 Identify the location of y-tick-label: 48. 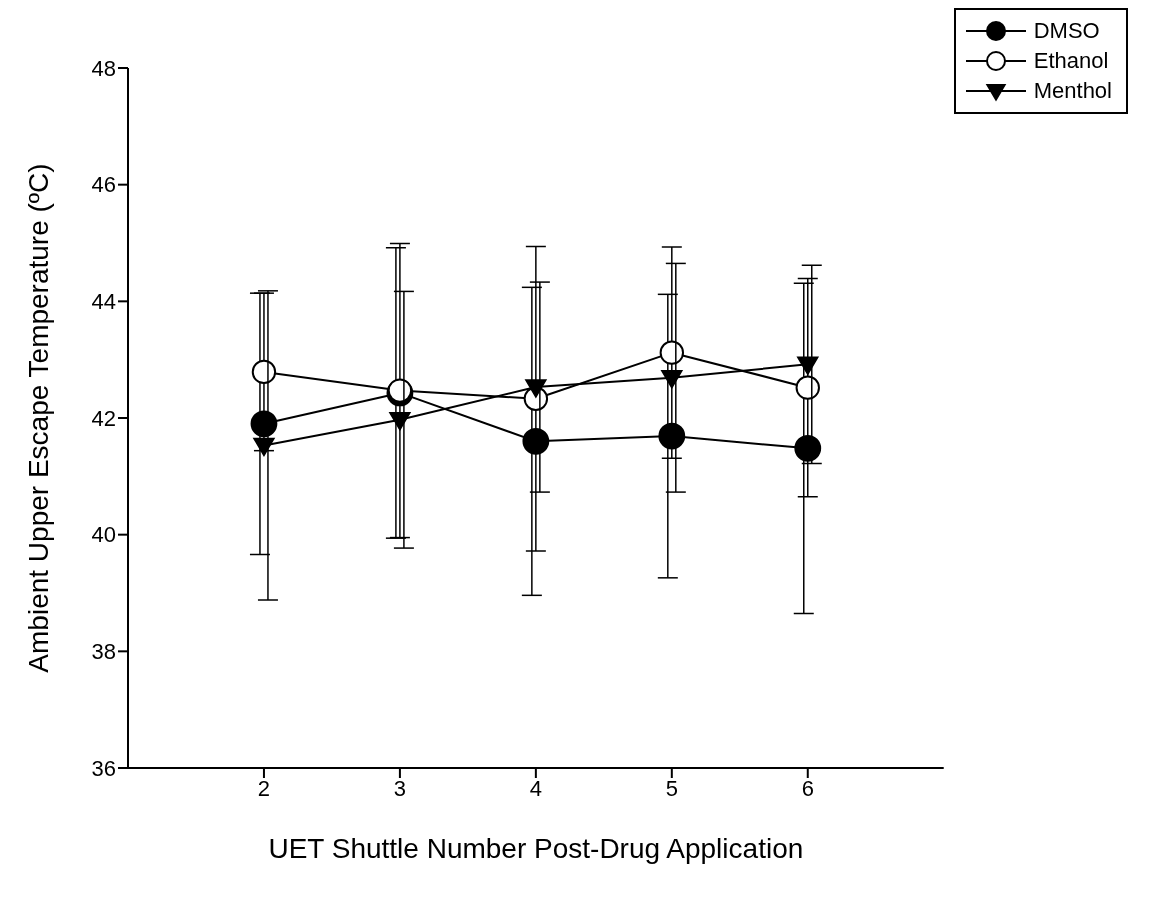
(103, 68).